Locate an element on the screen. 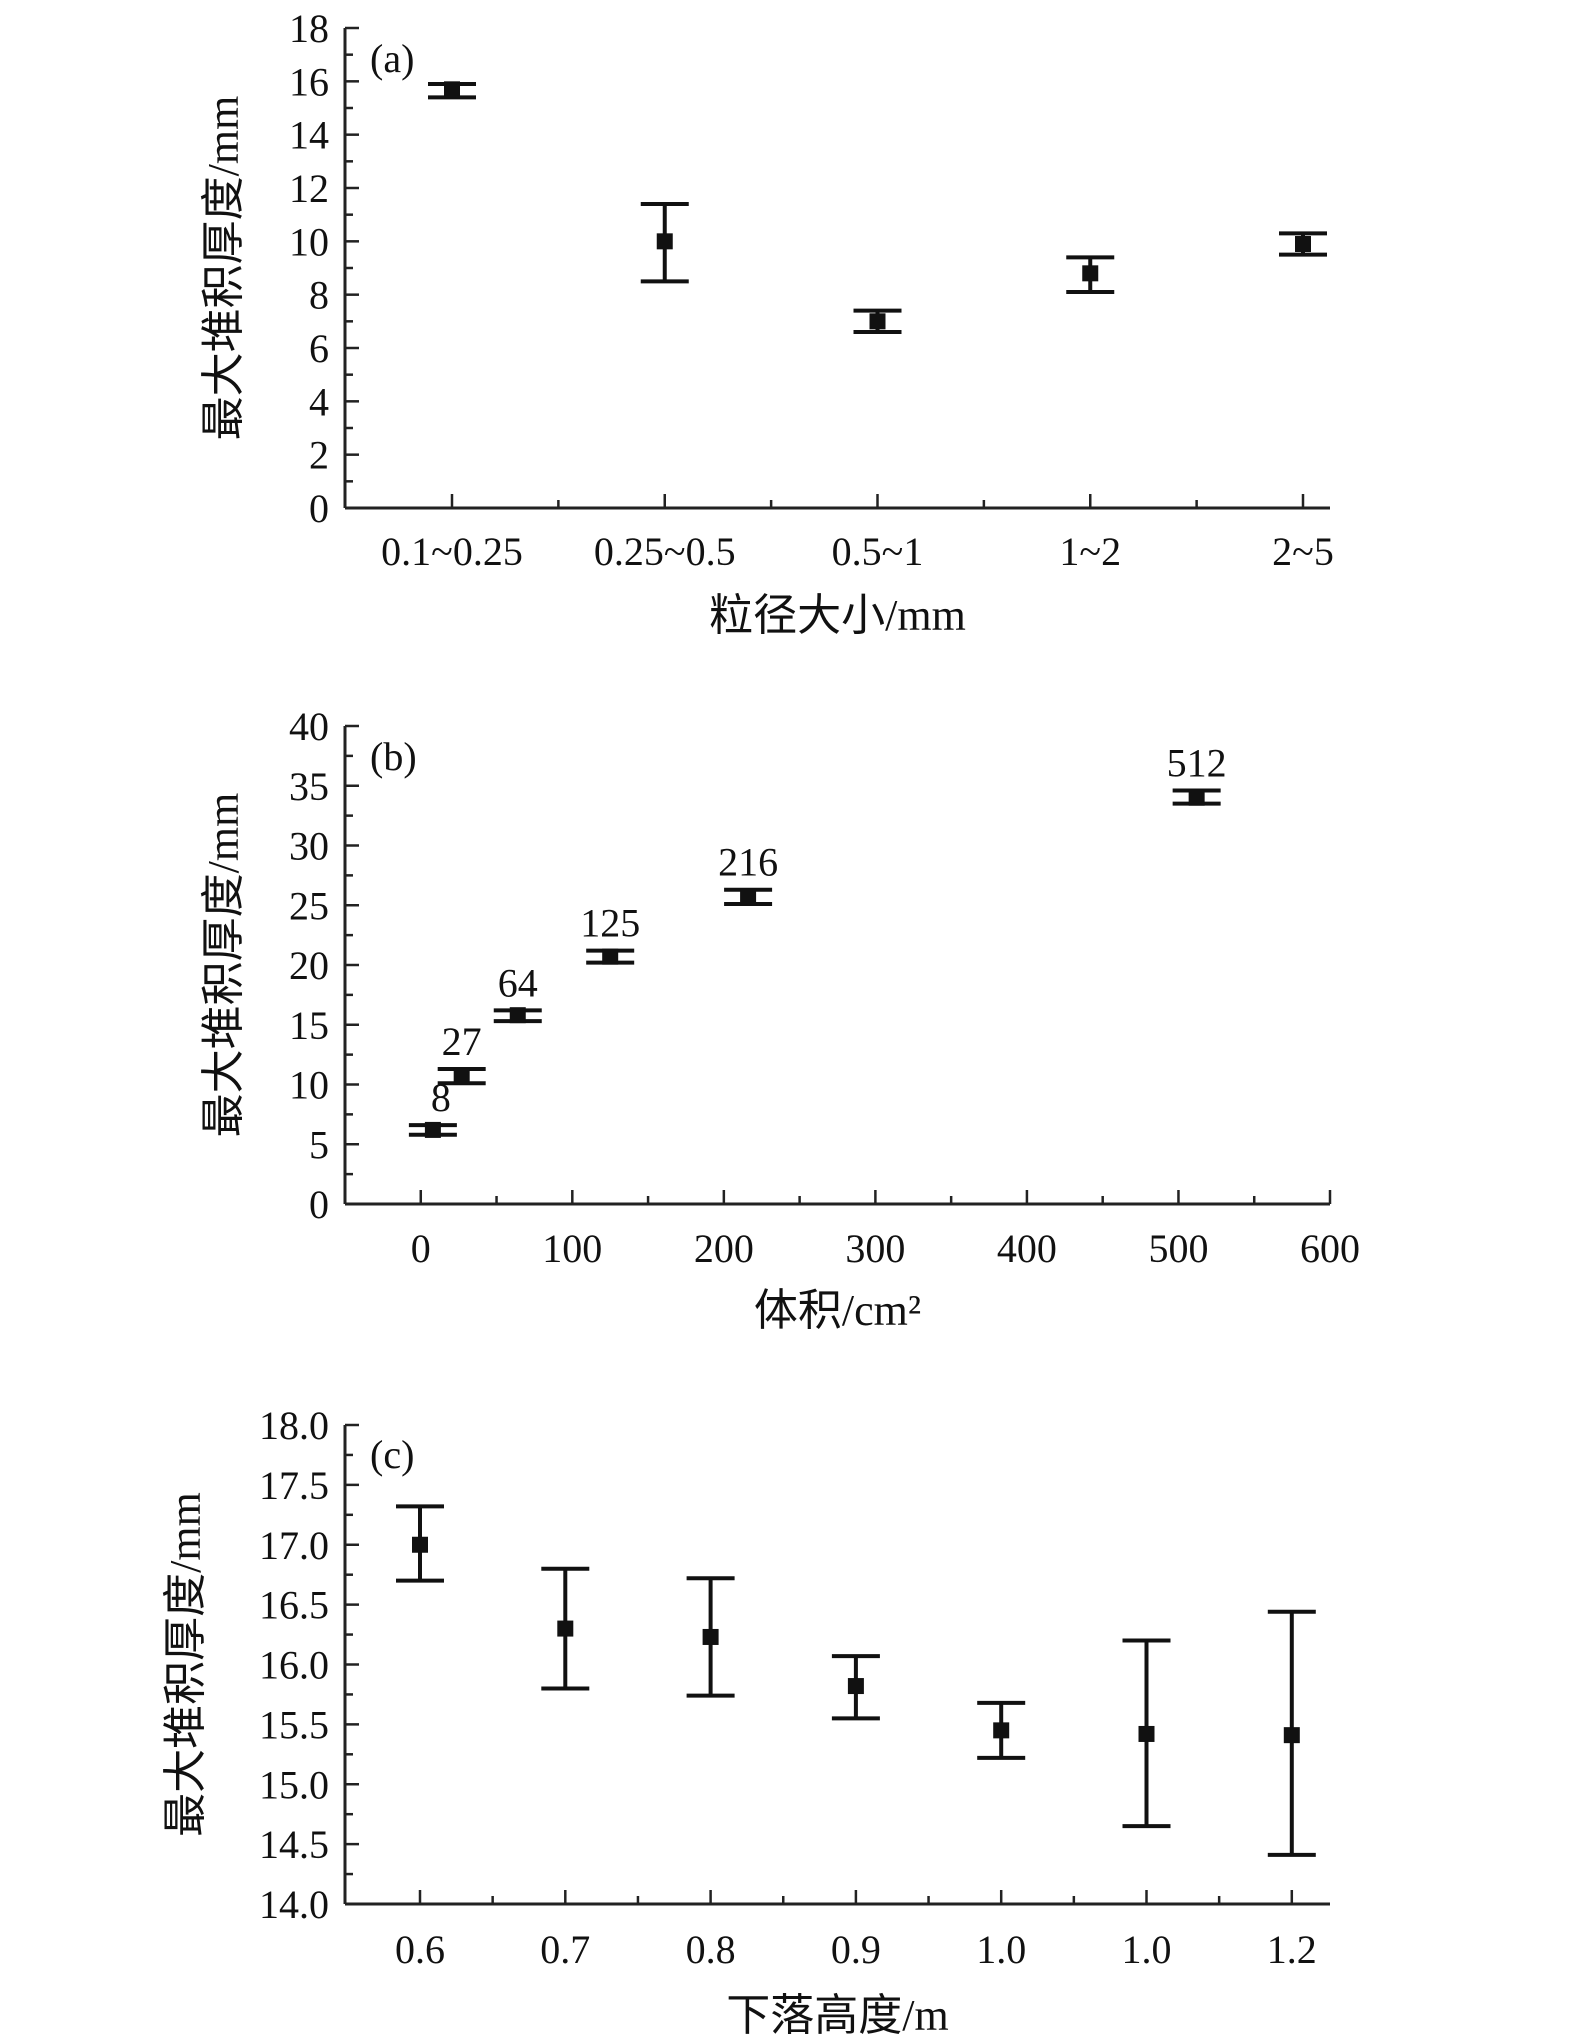  y-axis-title-c: 最大堆积厚度/mm is located at coordinates (185, 1664).